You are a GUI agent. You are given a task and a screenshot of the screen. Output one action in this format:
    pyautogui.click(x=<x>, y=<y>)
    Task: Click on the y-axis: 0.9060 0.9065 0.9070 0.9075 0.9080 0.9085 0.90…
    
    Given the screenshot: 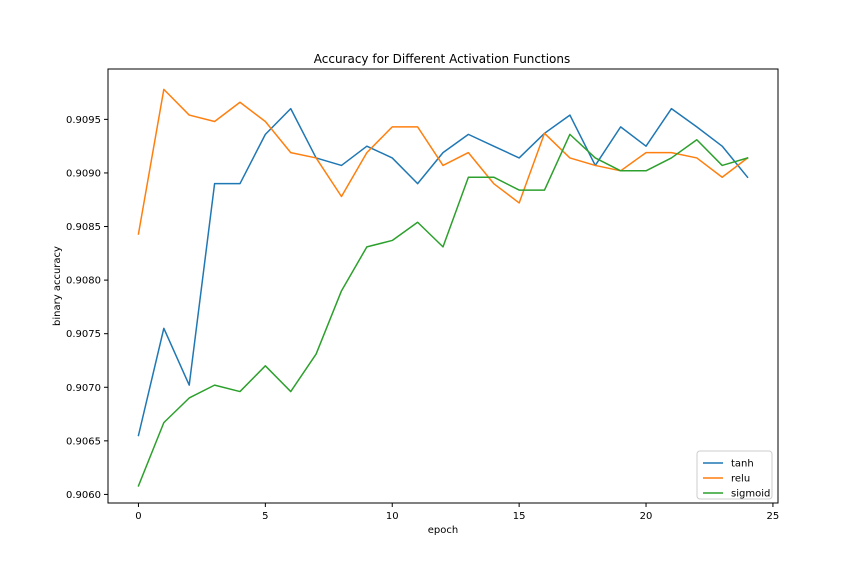 What is the action you would take?
    pyautogui.click(x=87, y=308)
    